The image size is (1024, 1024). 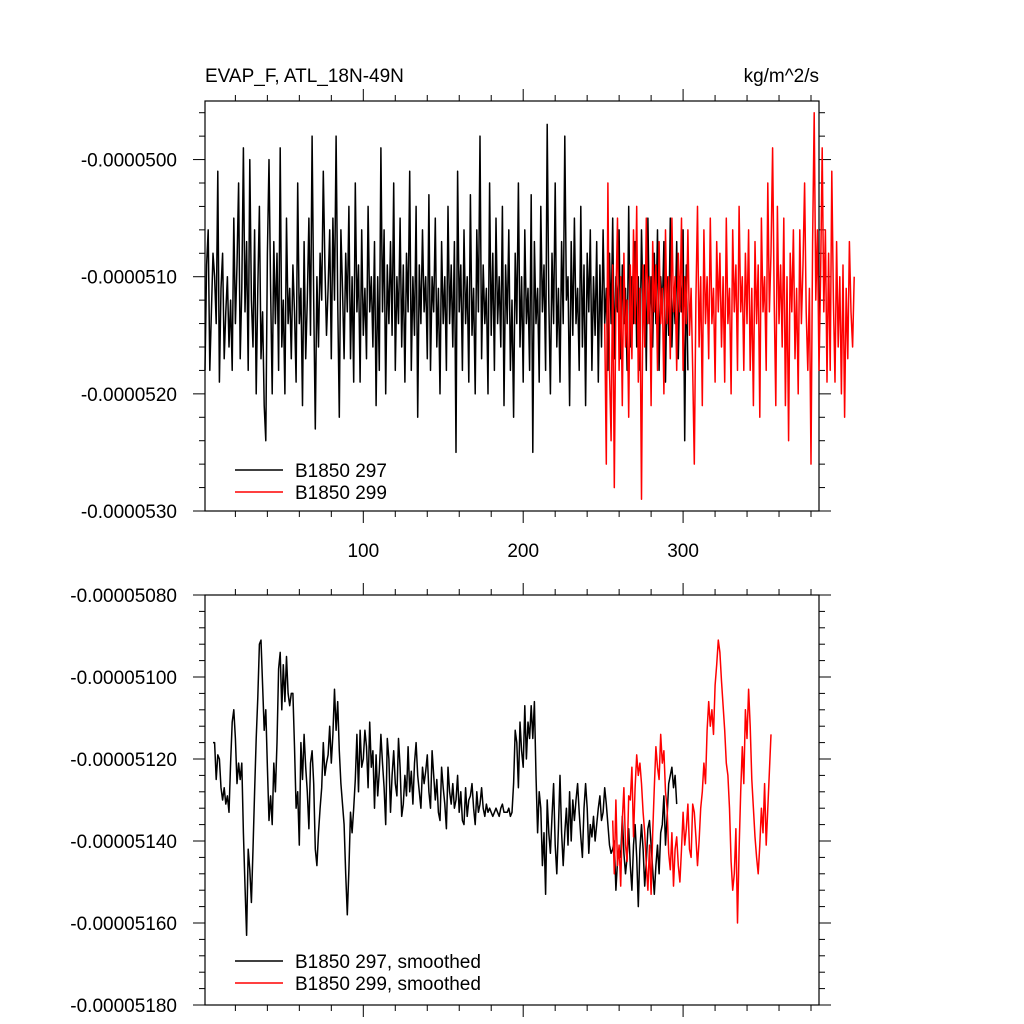 What do you see at coordinates (304, 76) in the screenshot?
I see `top-panel-title: EVAP_F, ATL_18N-49N` at bounding box center [304, 76].